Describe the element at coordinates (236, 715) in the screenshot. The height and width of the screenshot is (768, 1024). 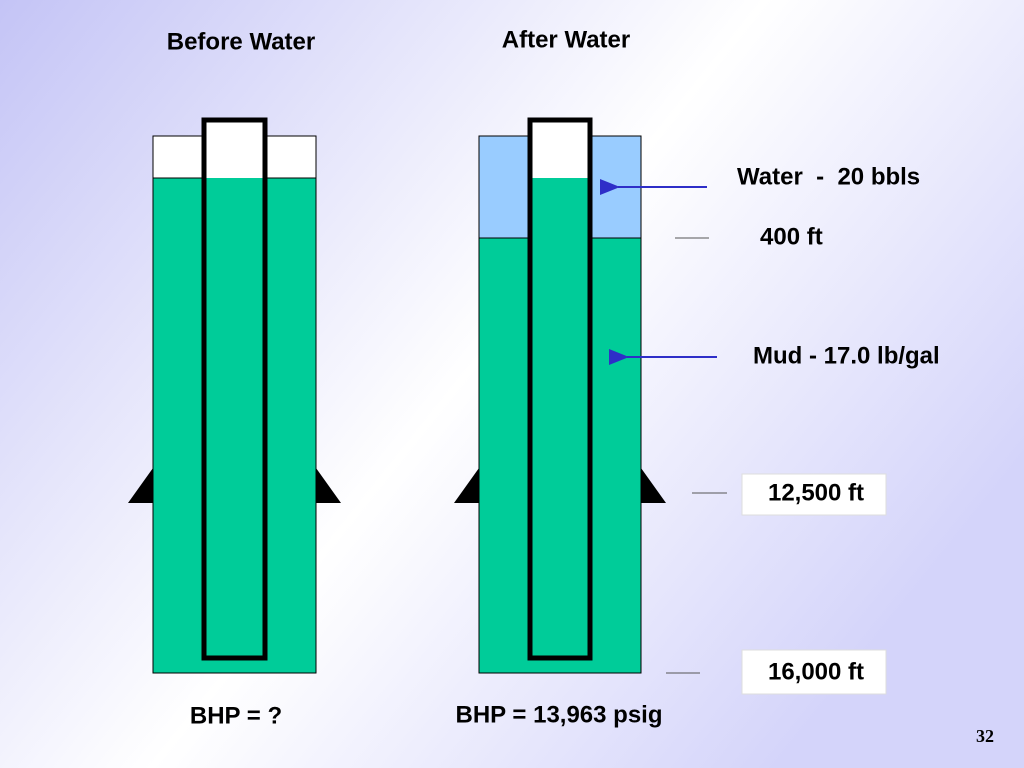
I see `result: BHP = ?` at that location.